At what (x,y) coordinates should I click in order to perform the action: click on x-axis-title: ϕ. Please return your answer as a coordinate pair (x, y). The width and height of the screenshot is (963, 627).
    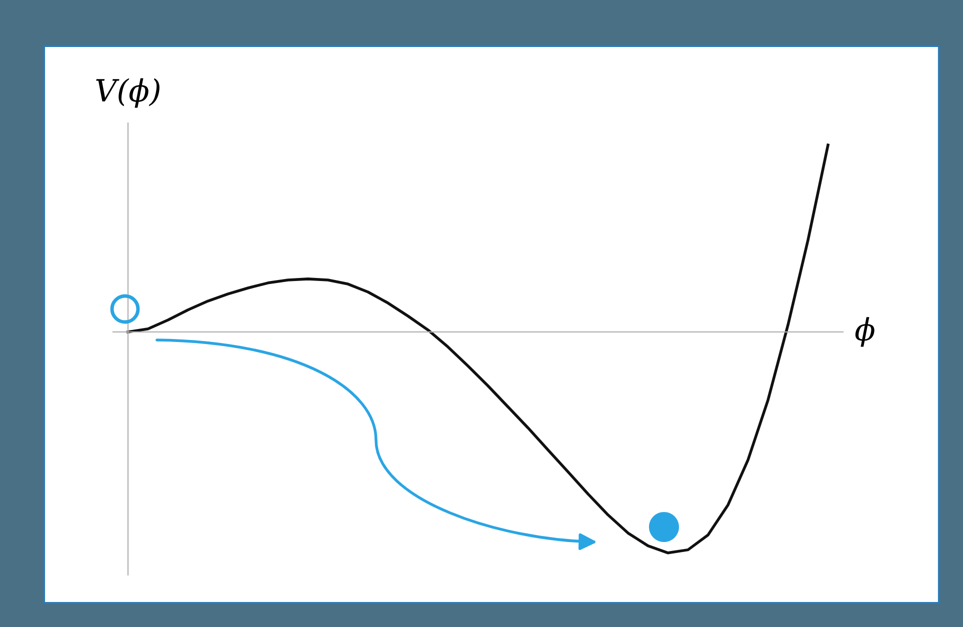
    Looking at the image, I should click on (864, 332).